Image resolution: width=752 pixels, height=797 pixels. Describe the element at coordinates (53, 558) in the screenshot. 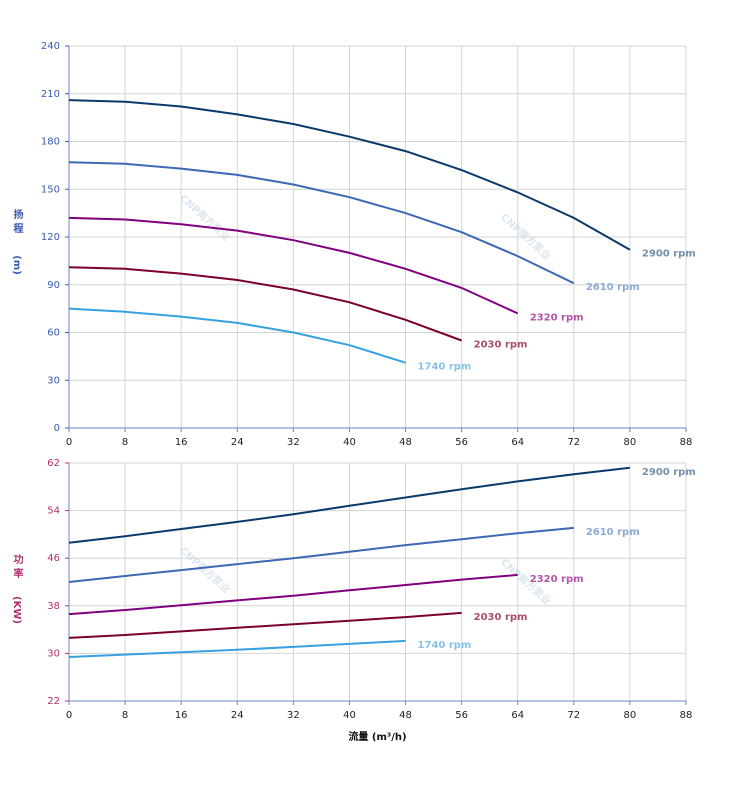

I see `y-tick-label: 46` at that location.